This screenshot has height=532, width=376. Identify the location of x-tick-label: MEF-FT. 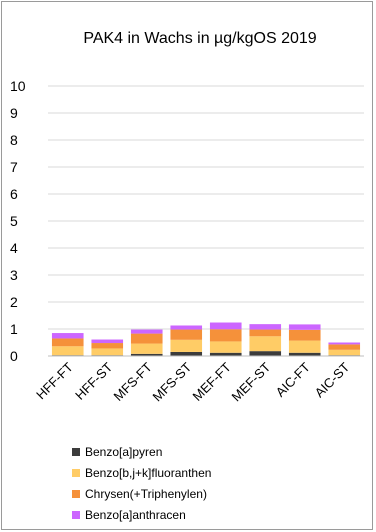
(212, 381).